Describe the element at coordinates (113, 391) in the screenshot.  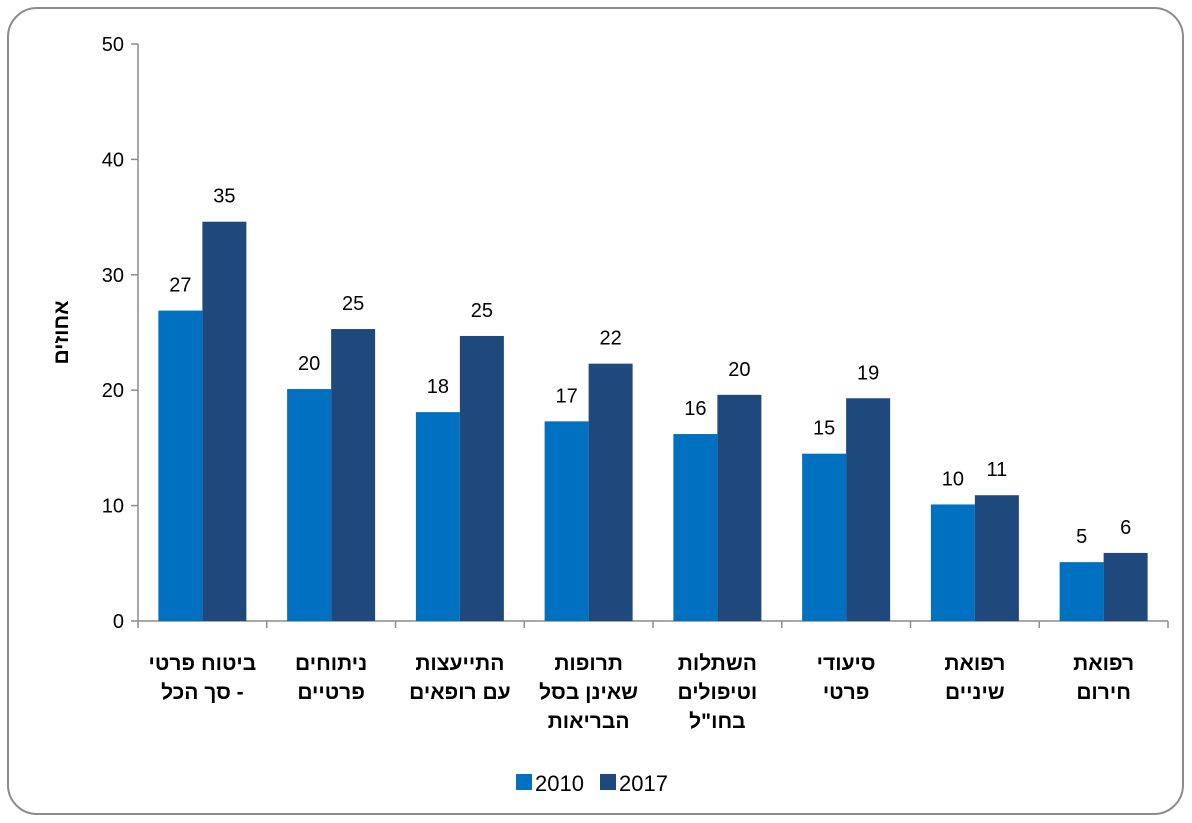
I see `y-tick-label: 20` at that location.